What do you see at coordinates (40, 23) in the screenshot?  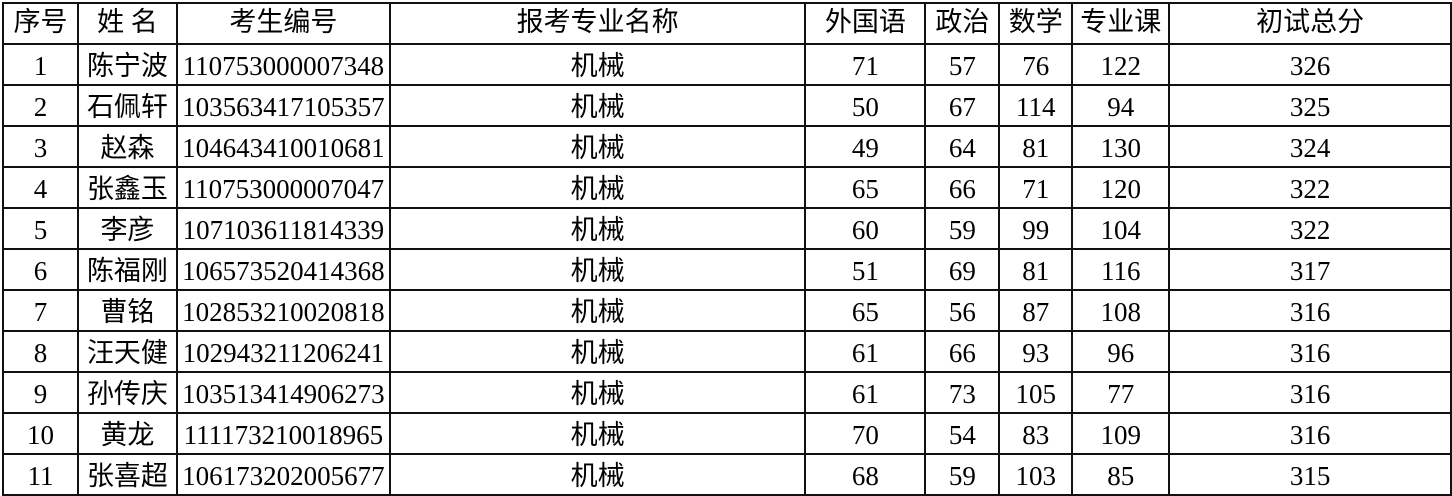 I see `header-index: 序号` at bounding box center [40, 23].